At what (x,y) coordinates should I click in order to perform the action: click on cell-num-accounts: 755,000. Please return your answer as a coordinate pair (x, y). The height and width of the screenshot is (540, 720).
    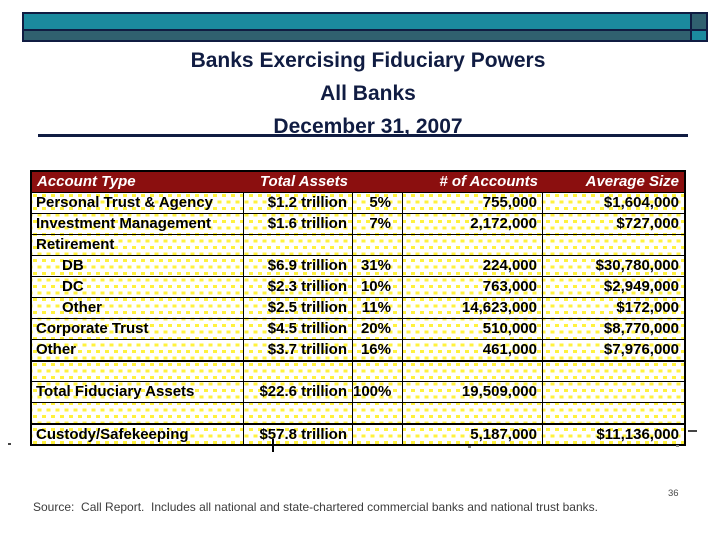
    Looking at the image, I should click on (473, 203).